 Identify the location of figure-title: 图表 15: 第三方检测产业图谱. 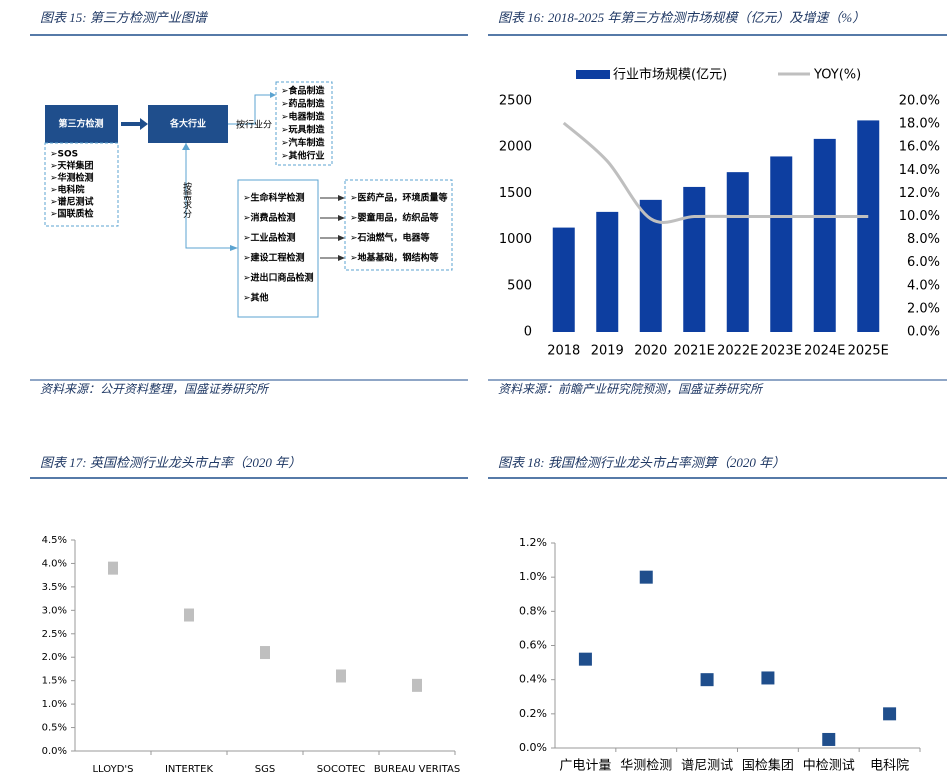
(124, 17).